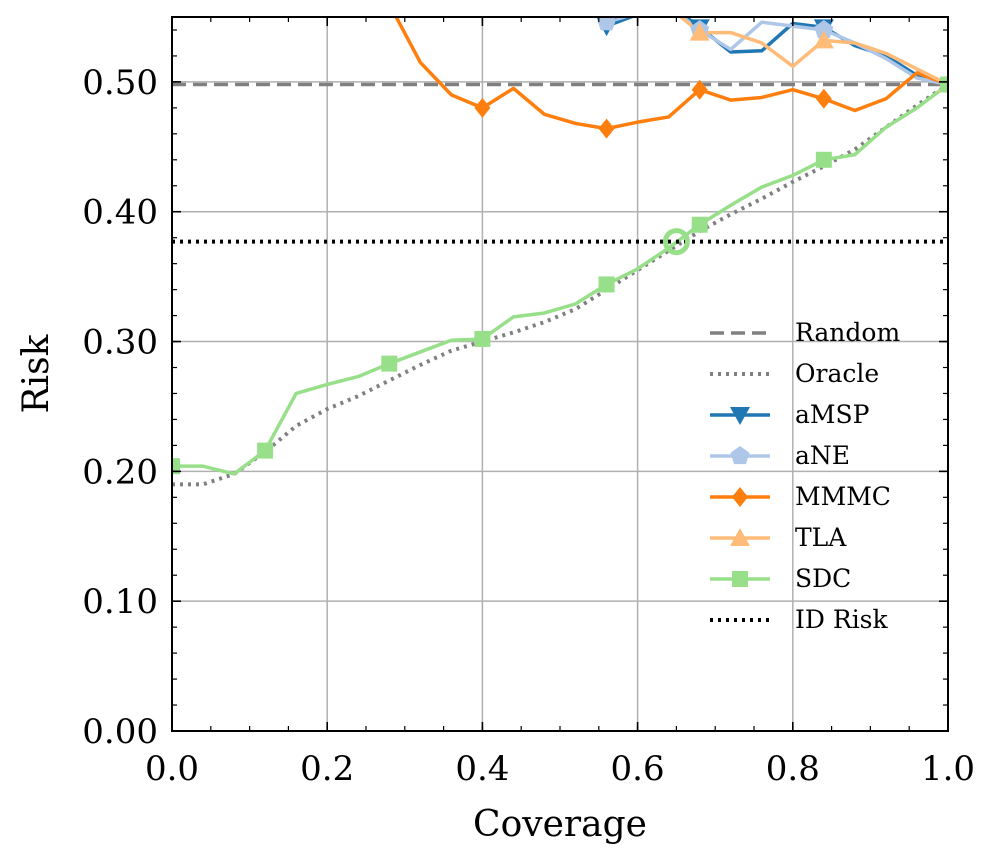 This screenshot has width=995, height=863. I want to click on legend: Random Oracle aMSP aNE MMMC TLA SDC ID Risk, so click(805, 476).